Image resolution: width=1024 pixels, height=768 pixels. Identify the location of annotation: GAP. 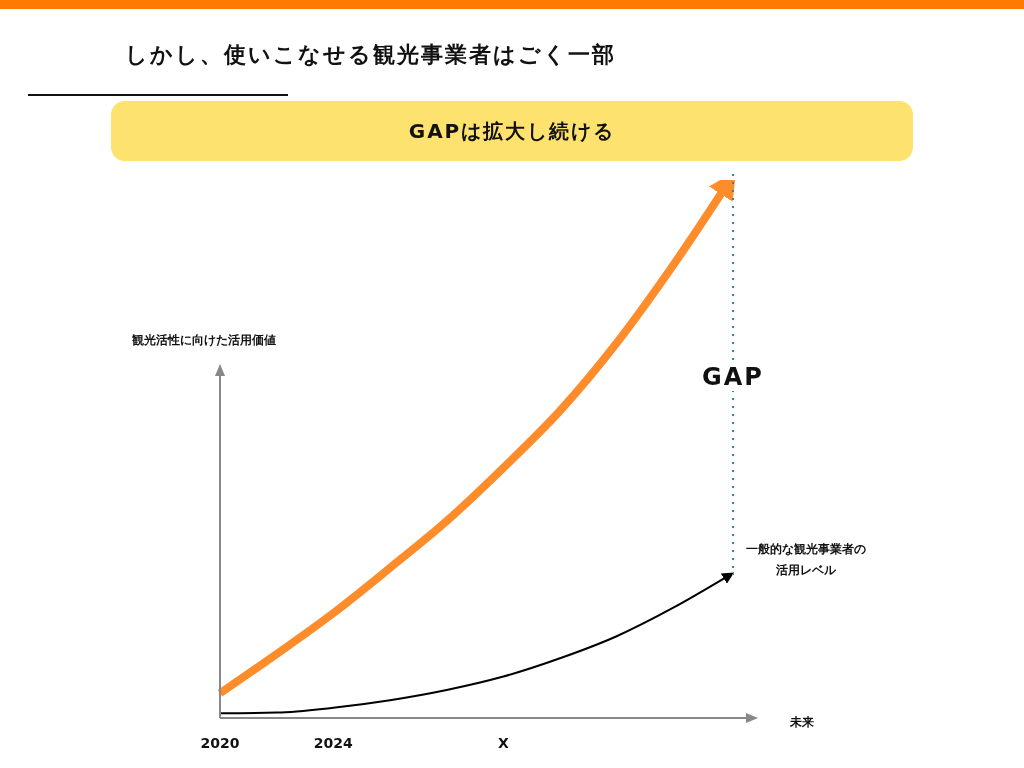
(733, 377).